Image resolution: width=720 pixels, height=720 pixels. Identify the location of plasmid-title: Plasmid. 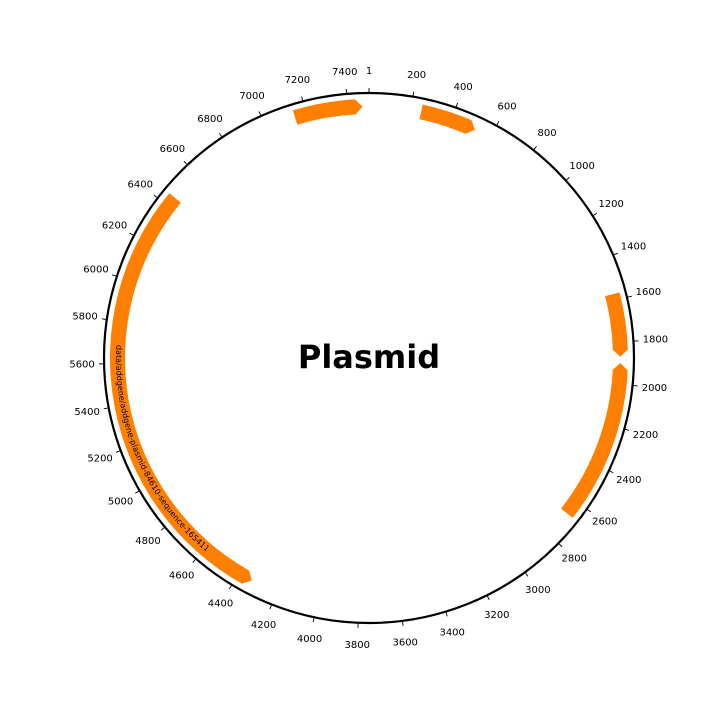
(369, 357).